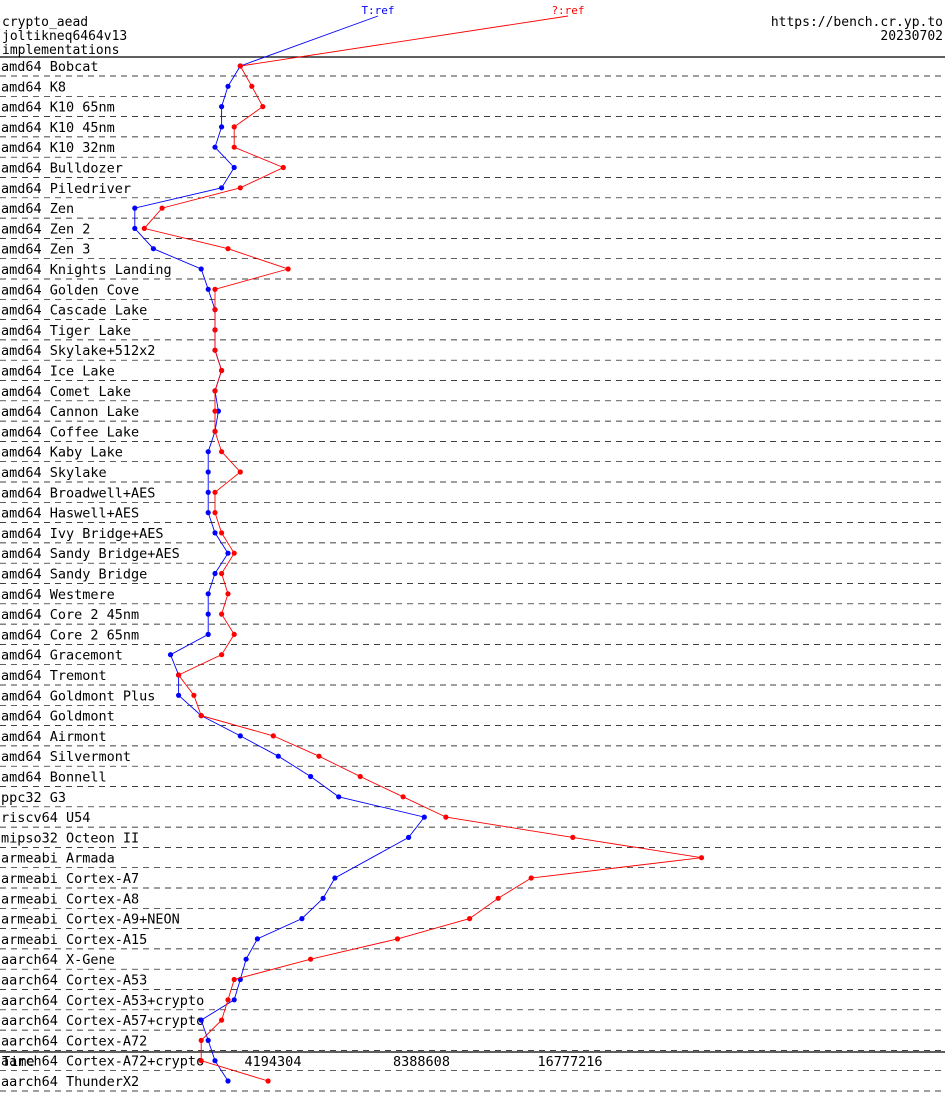 This screenshot has width=945, height=1103. Describe the element at coordinates (102, 1021) in the screenshot. I see `category-label: aarch64 Cortex-A57+crypto` at that location.